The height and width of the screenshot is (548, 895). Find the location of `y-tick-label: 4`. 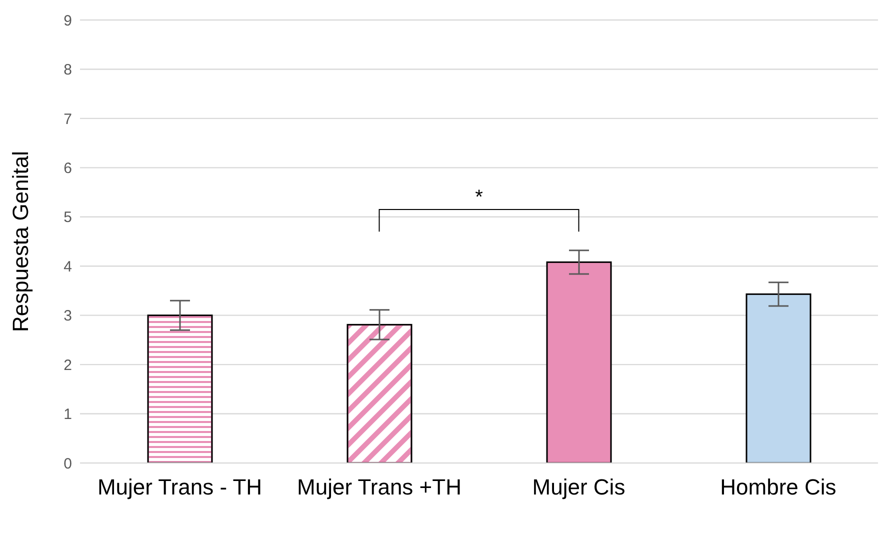

y-tick-label: 4 is located at coordinates (68, 267).